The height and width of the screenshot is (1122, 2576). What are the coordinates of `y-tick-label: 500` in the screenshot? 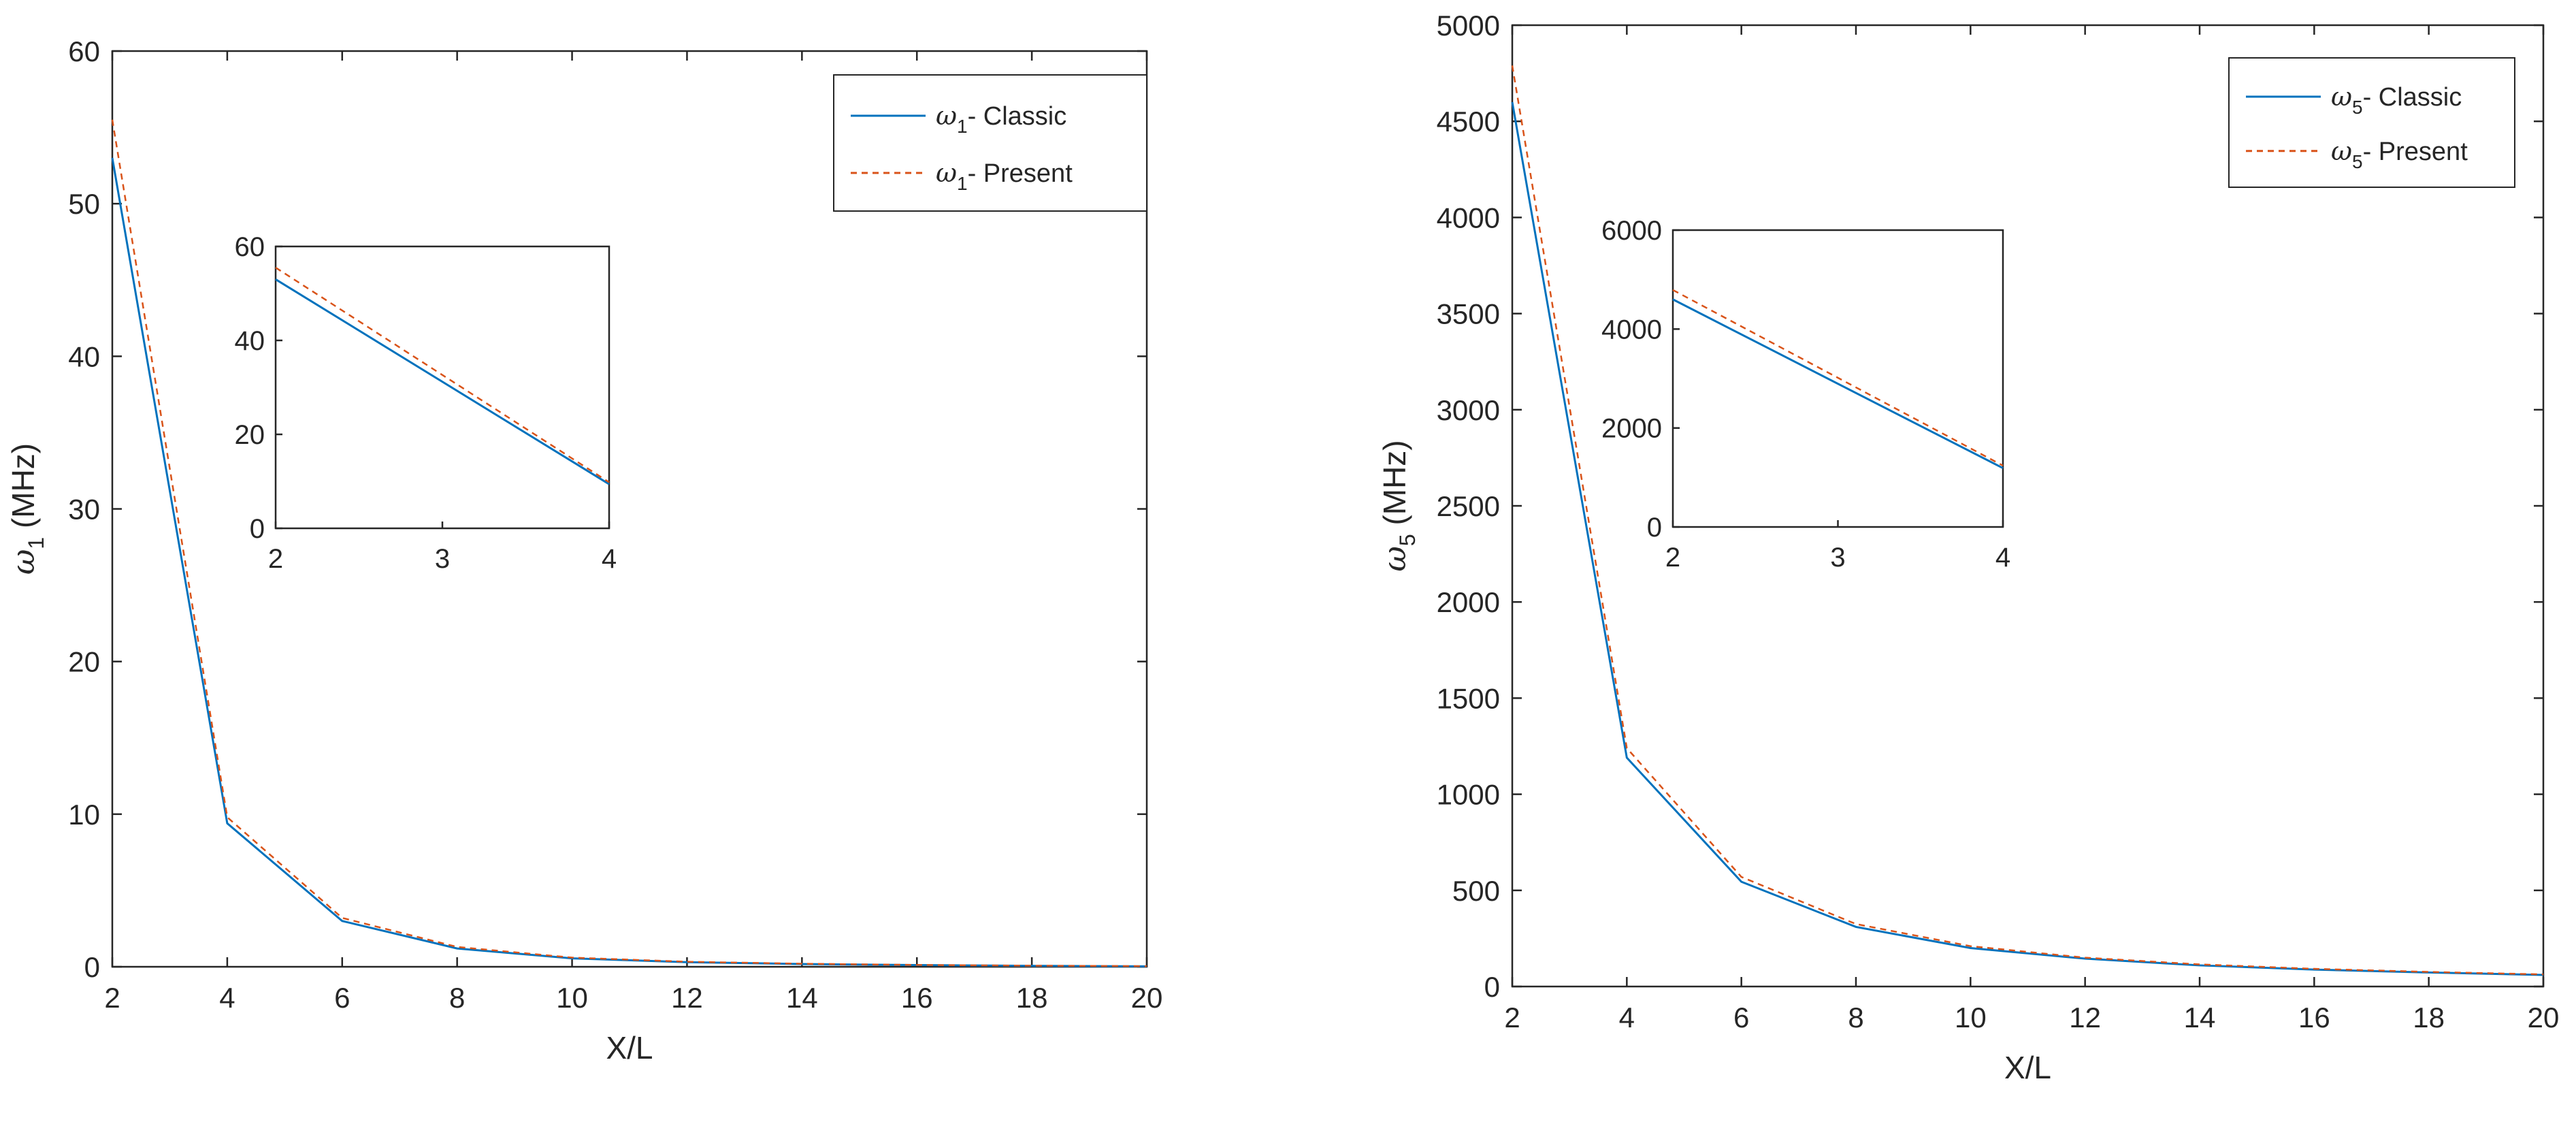 It's located at (1476, 891).